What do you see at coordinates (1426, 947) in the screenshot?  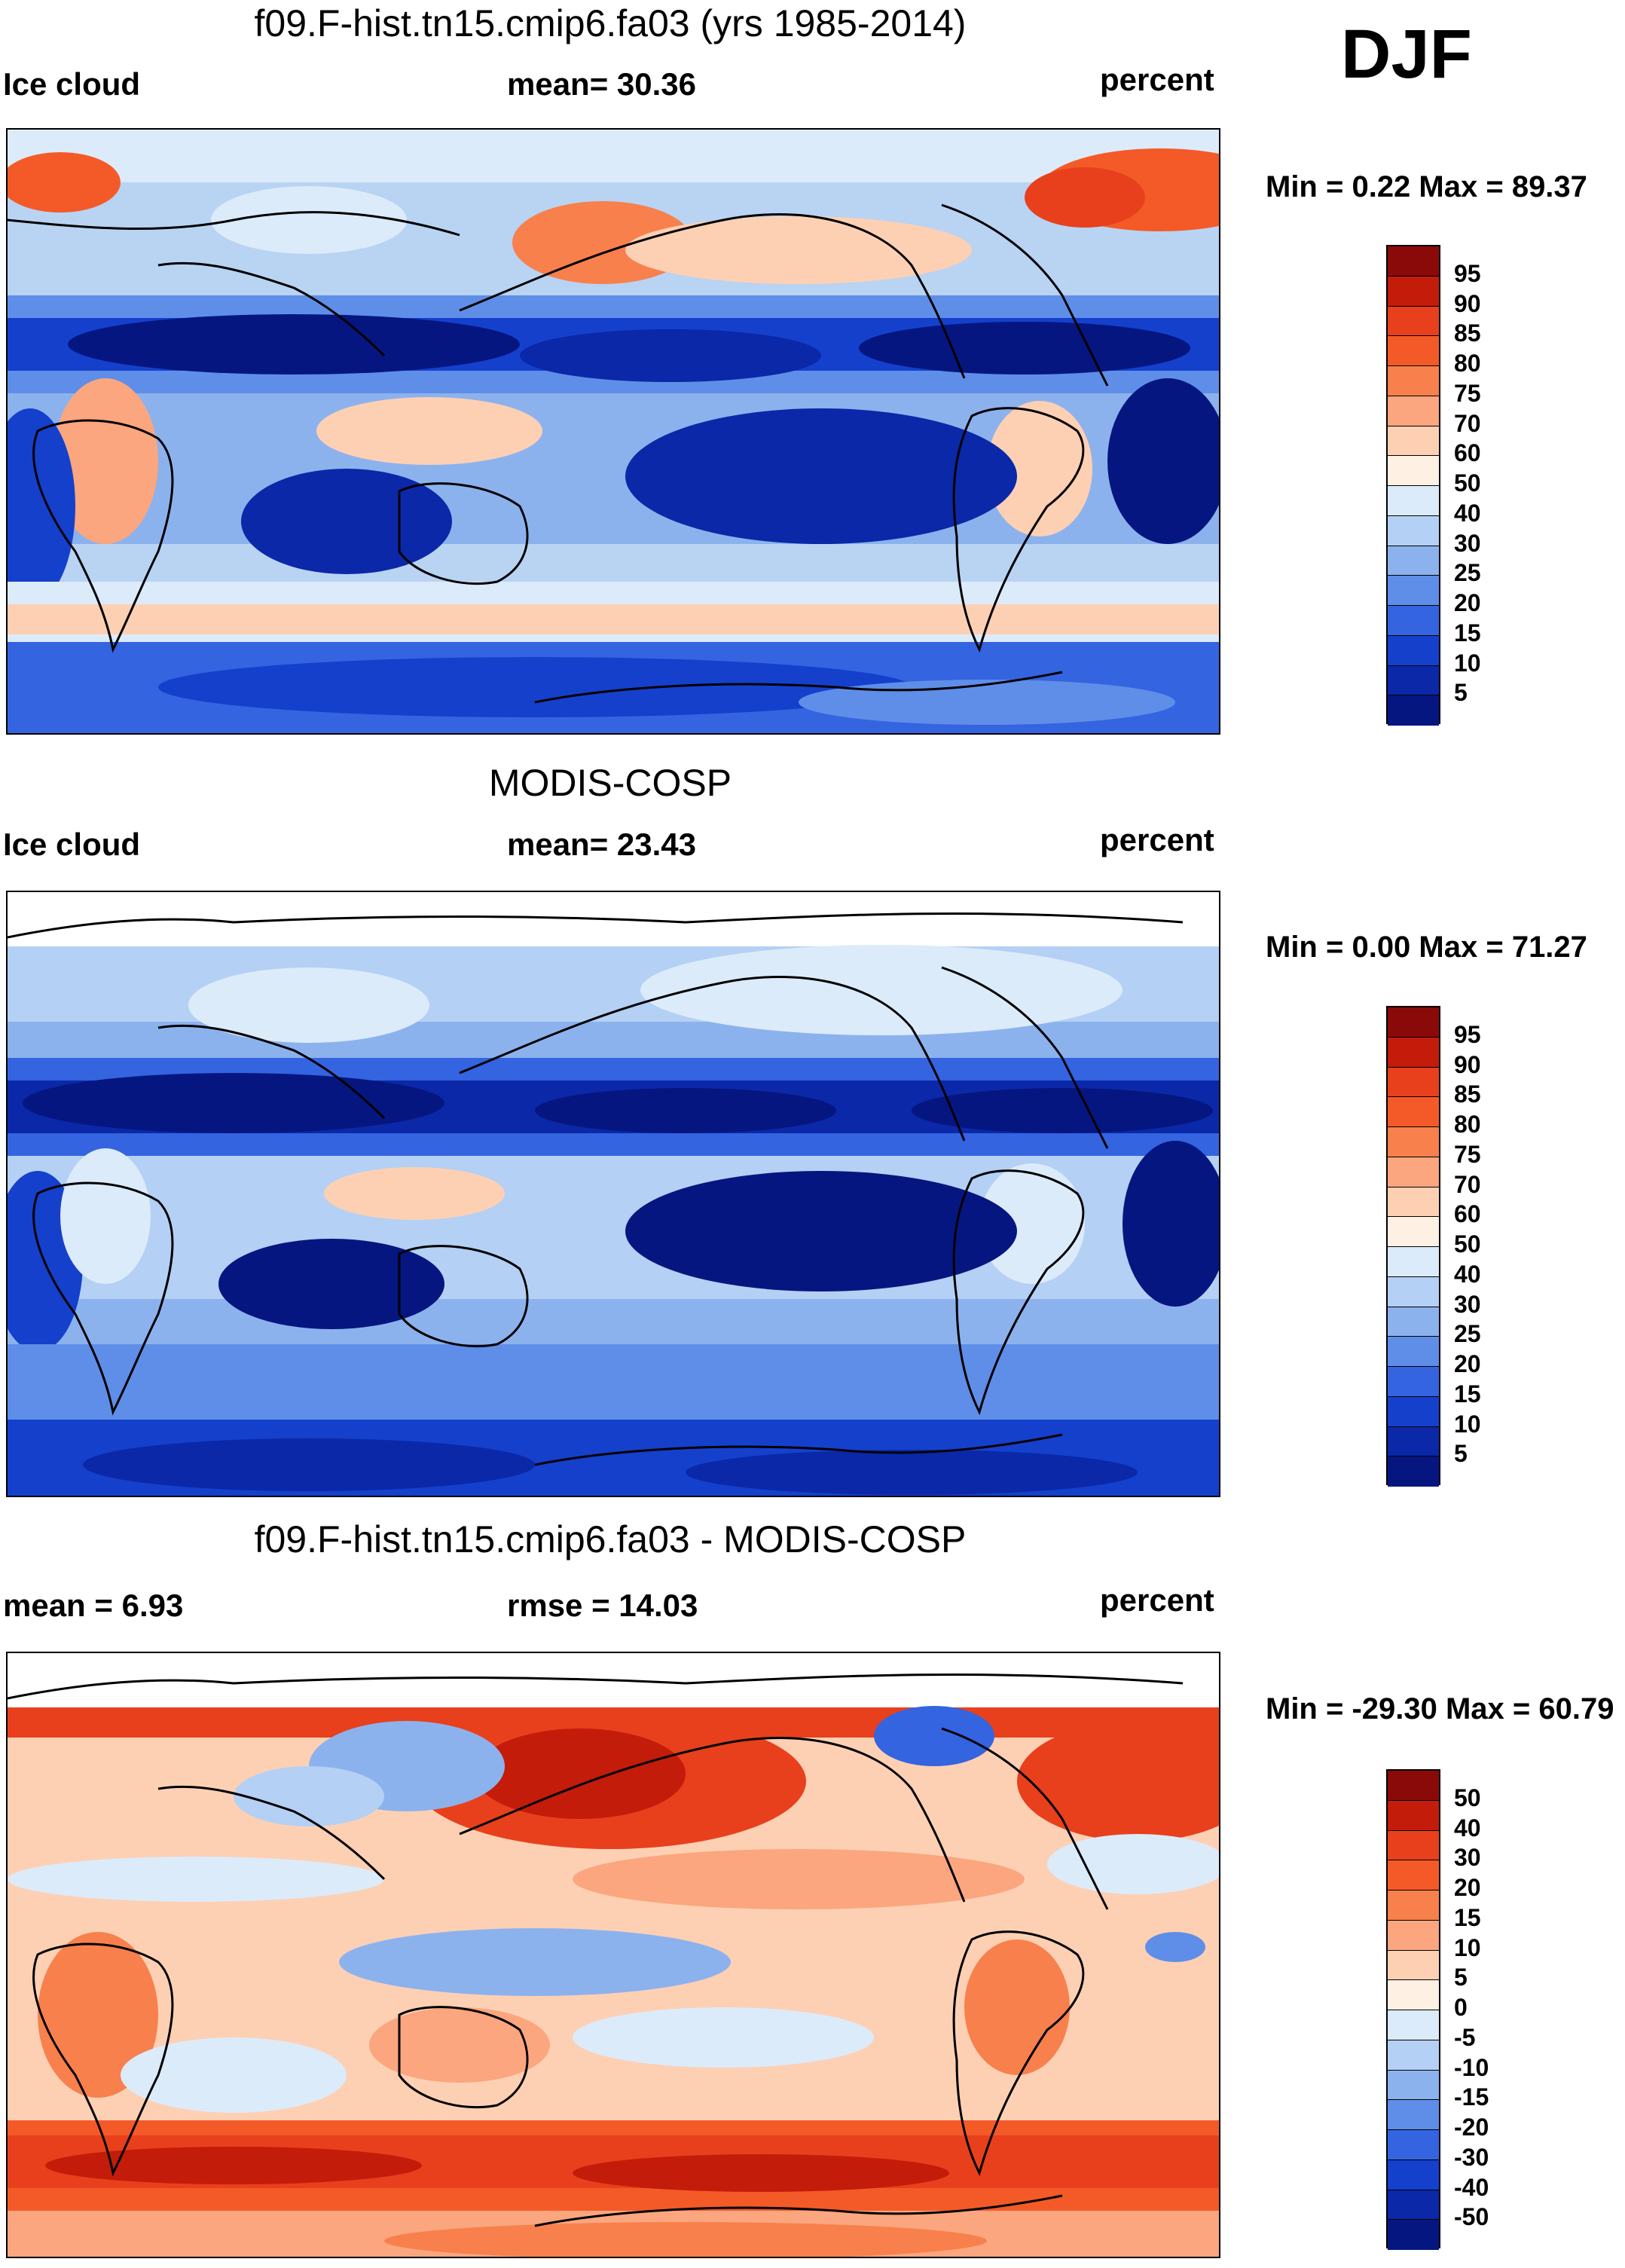 I see `minmax-obs: Min = 0.00 Max = 71.27` at bounding box center [1426, 947].